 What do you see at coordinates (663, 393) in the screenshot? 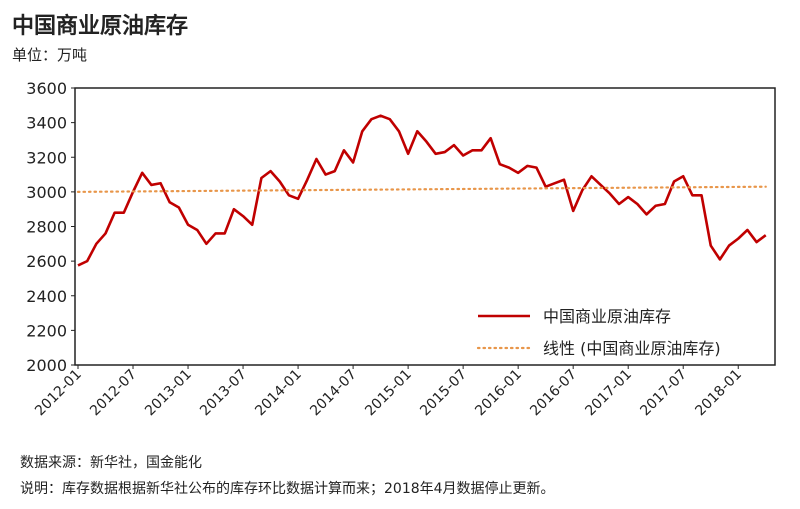
I see `x-tick-label: 2017-07` at bounding box center [663, 393].